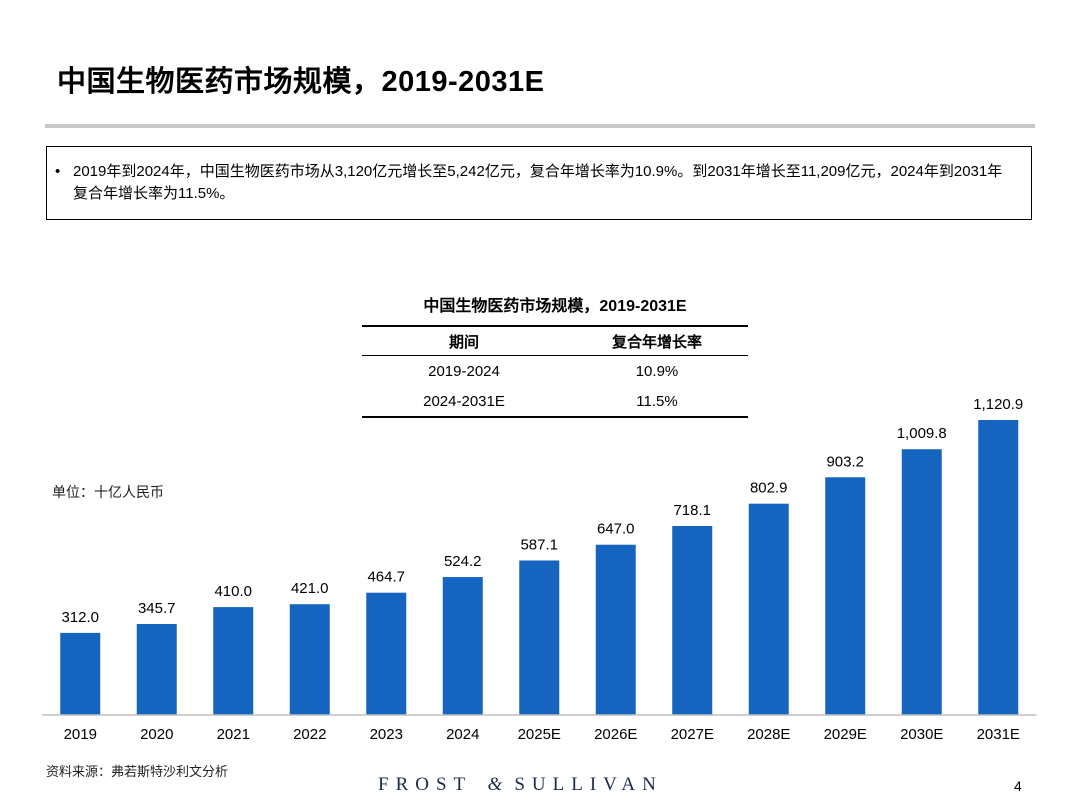  I want to click on table-row: 2024-2031E 11.5%, so click(555, 401).